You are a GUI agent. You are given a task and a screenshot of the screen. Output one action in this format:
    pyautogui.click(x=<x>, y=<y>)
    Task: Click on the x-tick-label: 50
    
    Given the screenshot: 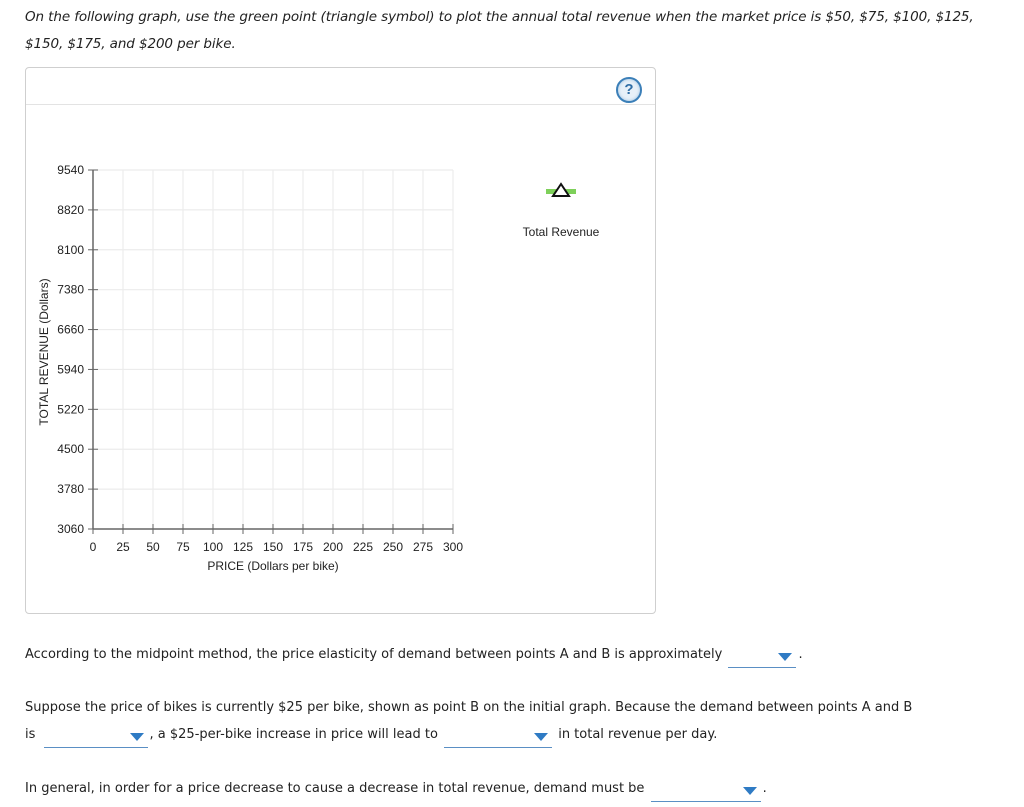 What is the action you would take?
    pyautogui.click(x=153, y=547)
    